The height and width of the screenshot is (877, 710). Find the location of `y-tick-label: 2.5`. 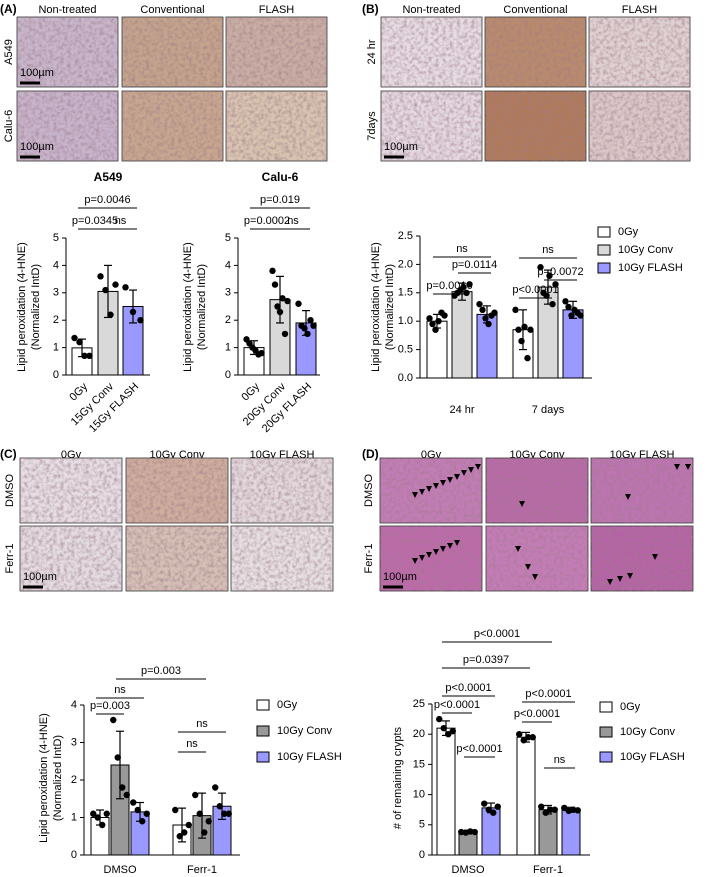

y-tick-label: 2.5 is located at coordinates (405, 236).